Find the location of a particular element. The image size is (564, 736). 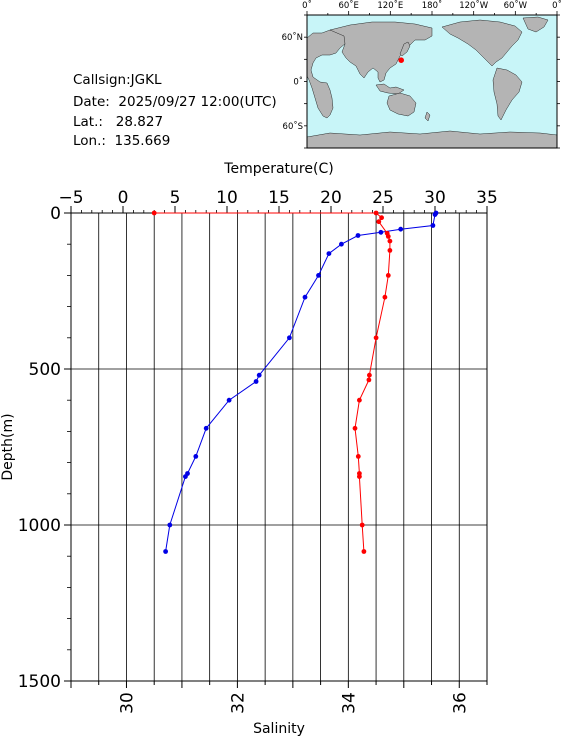

map-lat-label: 60˚N is located at coordinates (292, 37).